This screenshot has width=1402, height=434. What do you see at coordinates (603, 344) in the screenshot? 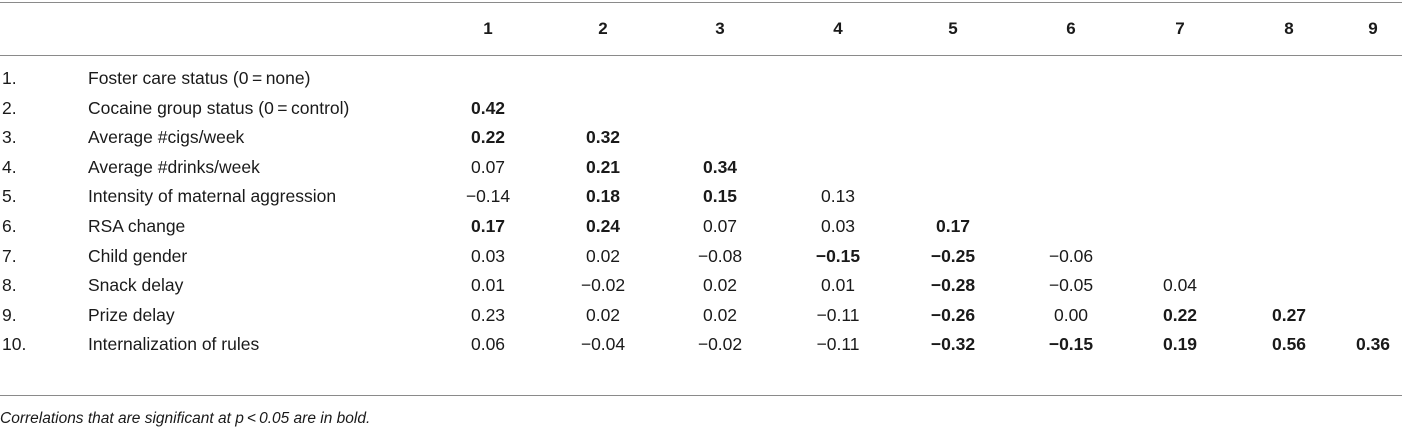
I see `correlation-cell: −0.04` at bounding box center [603, 344].